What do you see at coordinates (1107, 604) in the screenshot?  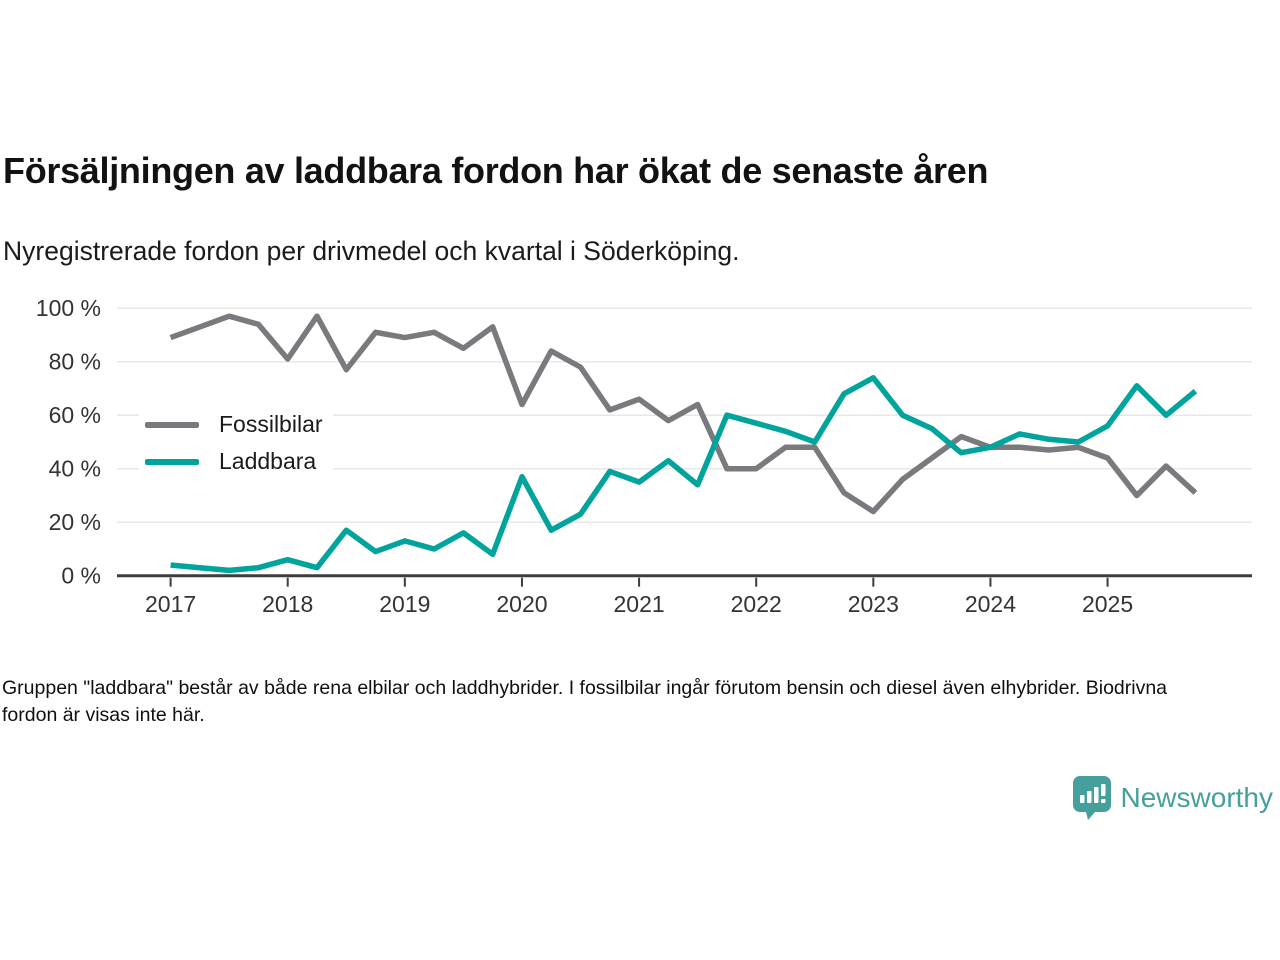 I see `x-axis-tick-label: 2025` at bounding box center [1107, 604].